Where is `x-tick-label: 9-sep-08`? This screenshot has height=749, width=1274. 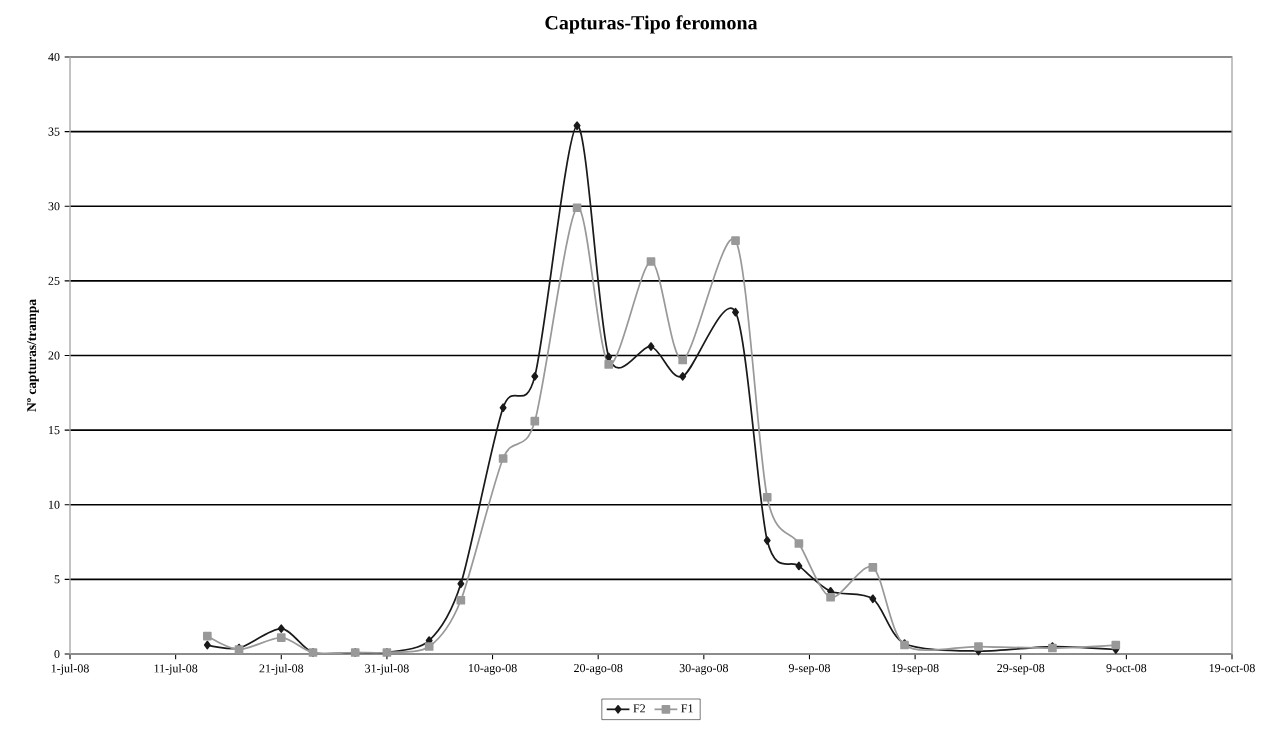 x-tick-label: 9-sep-08 is located at coordinates (809, 669).